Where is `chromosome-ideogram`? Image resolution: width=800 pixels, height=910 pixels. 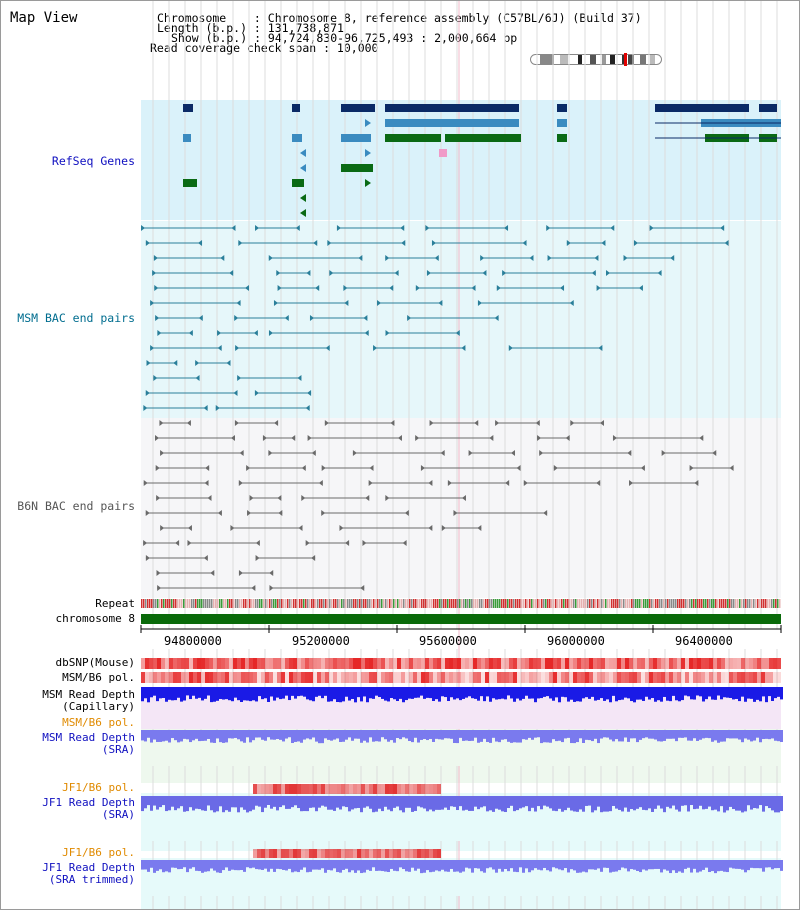
chromosome-ideogram is located at coordinates (597, 60).